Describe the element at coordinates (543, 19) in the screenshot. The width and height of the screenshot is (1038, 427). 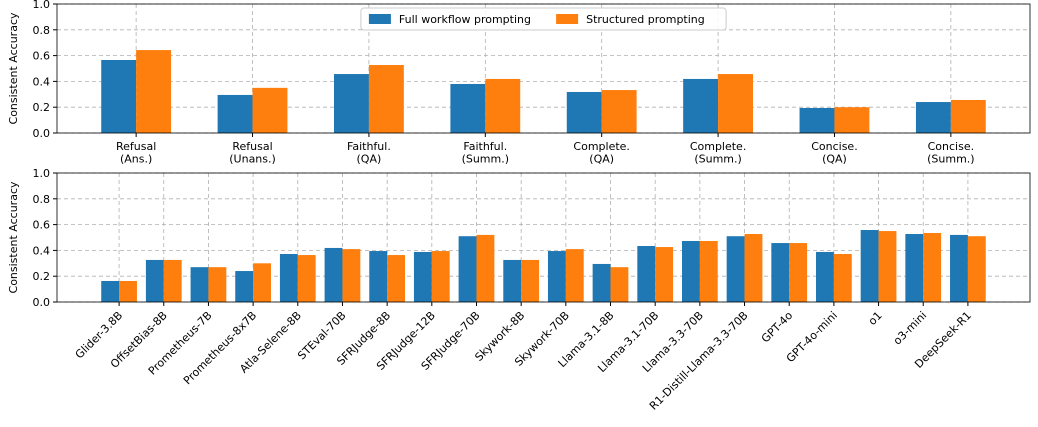
I see `legend-box` at that location.